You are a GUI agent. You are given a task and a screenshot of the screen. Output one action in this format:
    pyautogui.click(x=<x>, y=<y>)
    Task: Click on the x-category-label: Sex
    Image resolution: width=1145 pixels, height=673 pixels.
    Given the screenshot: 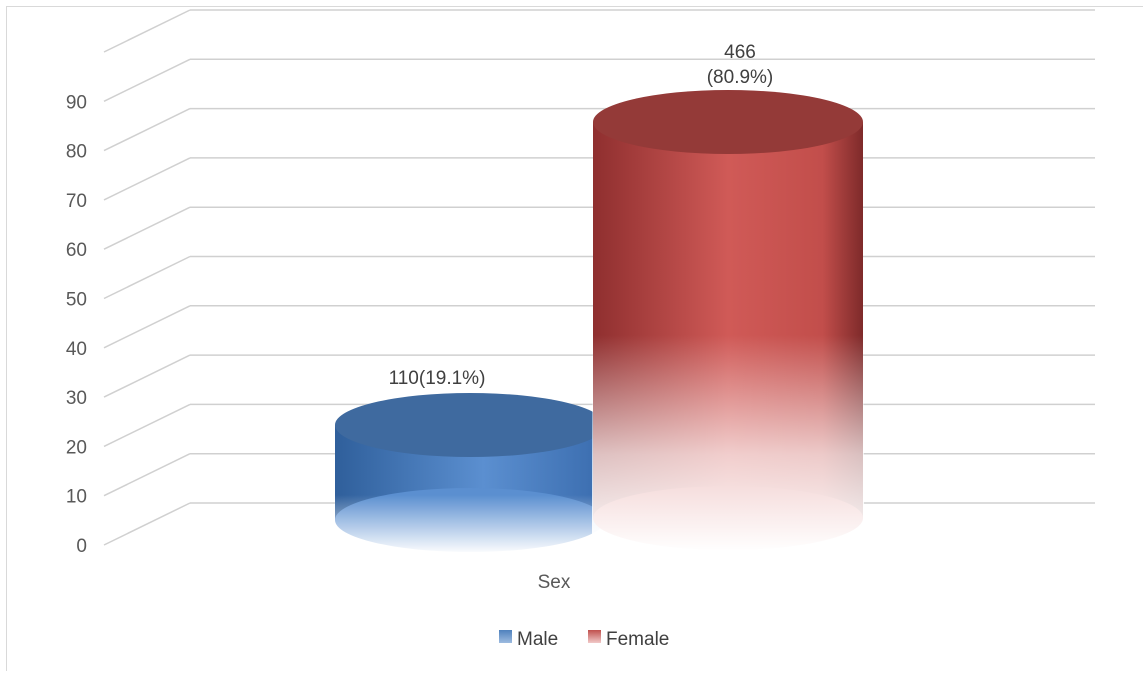 What is the action you would take?
    pyautogui.click(x=554, y=582)
    